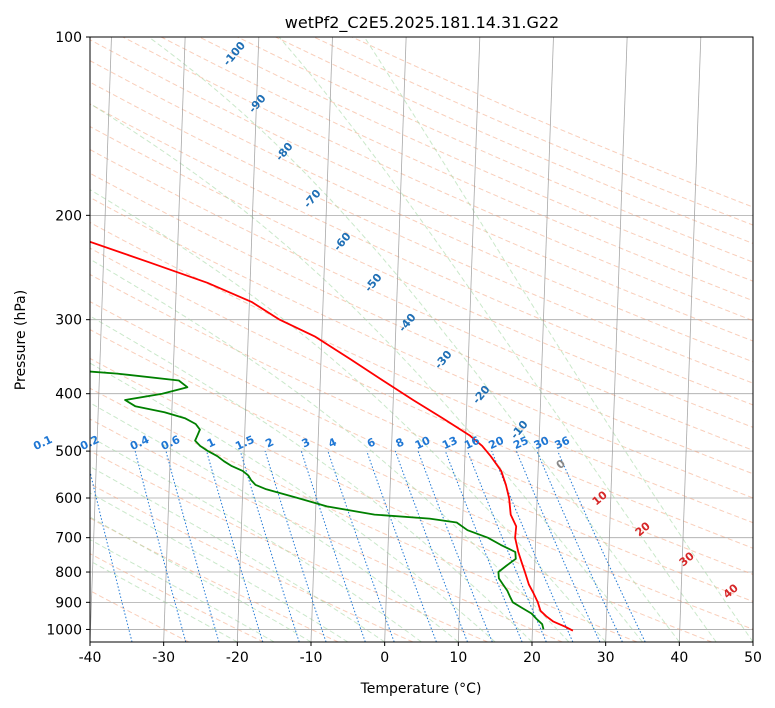  What do you see at coordinates (400, 442) in the screenshot?
I see `mixing-ratio-label: 8` at bounding box center [400, 442].